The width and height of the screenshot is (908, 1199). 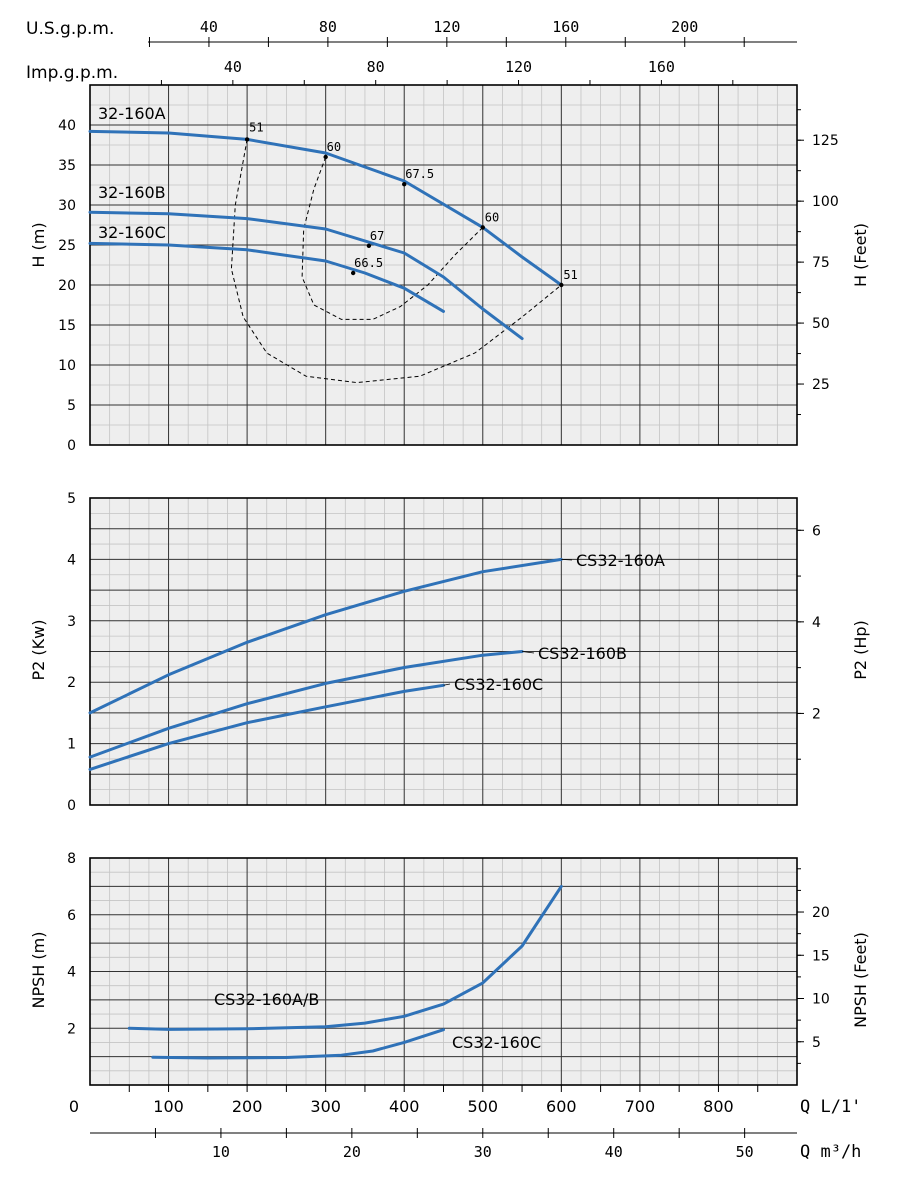 What do you see at coordinates (368, 263) in the screenshot?
I see `efficiency-label-66.5: 66.5` at bounding box center [368, 263].